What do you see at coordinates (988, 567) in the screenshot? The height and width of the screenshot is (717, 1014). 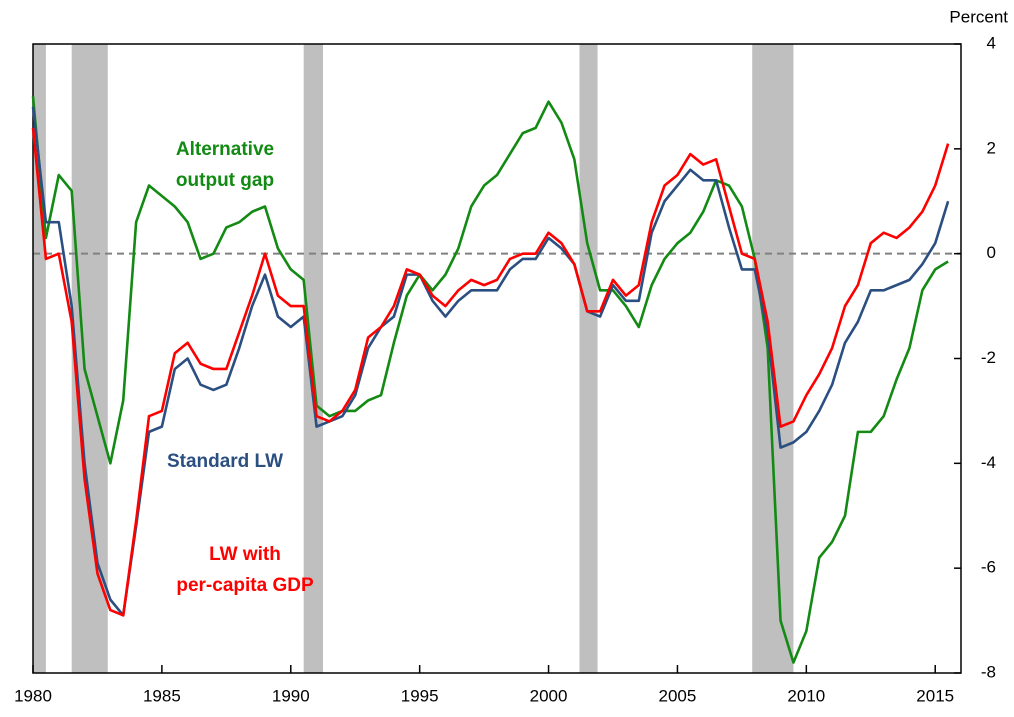 I see `y-tick-label: -6` at bounding box center [988, 567].